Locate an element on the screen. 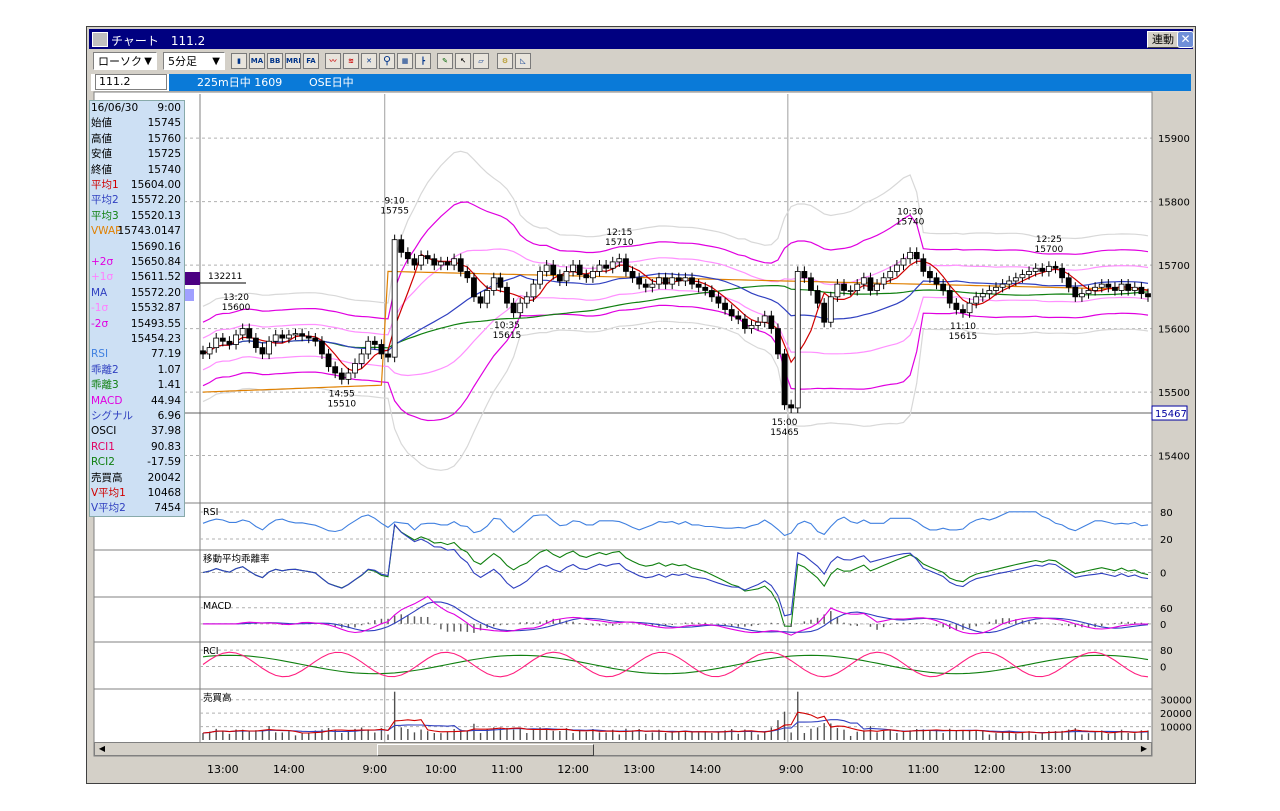  bb-icon: BB is located at coordinates (275, 61).